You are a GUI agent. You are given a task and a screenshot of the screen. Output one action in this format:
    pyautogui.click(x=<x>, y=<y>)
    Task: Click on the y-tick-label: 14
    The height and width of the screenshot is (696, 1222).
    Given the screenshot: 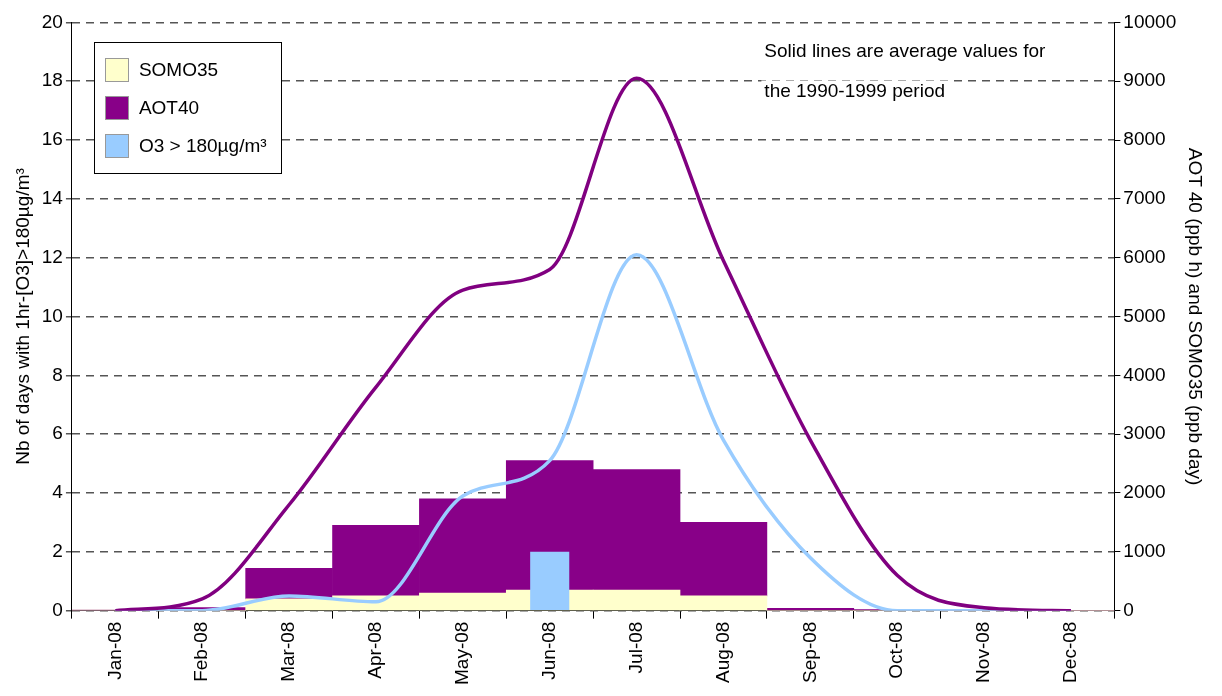 What is the action you would take?
    pyautogui.click(x=52, y=198)
    